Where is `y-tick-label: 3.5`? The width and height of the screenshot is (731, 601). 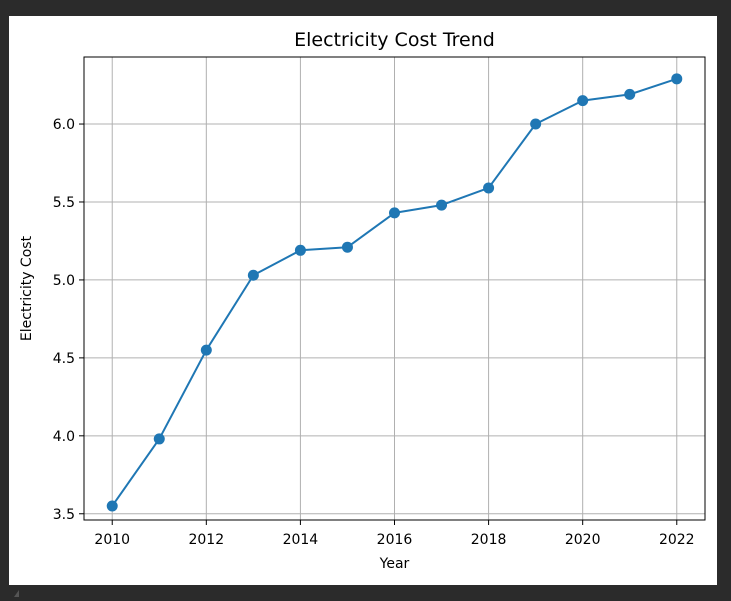 y-tick-label: 3.5 is located at coordinates (64, 515).